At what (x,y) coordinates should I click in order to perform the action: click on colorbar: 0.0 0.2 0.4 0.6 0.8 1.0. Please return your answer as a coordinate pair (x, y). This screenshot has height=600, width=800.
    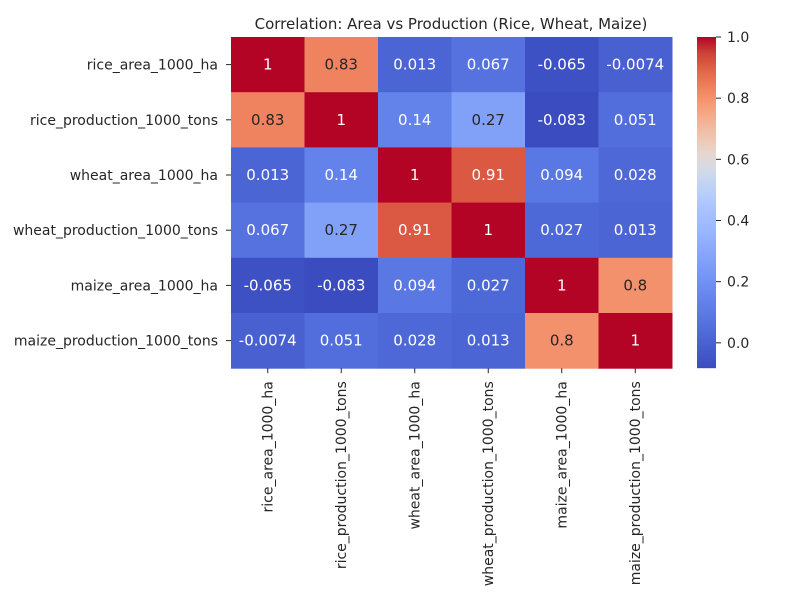
    Looking at the image, I should click on (723, 199).